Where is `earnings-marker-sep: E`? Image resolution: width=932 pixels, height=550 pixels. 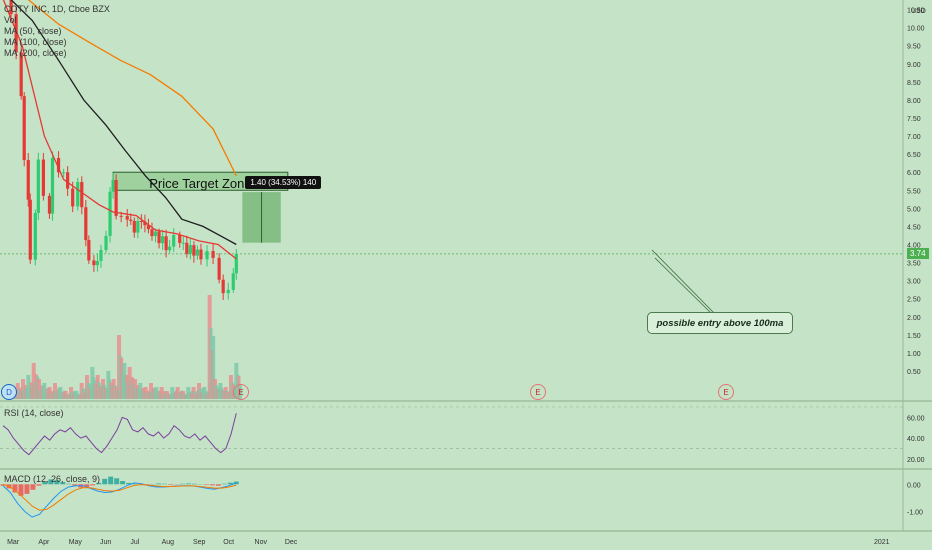 earnings-marker-sep: E is located at coordinates (538, 392).